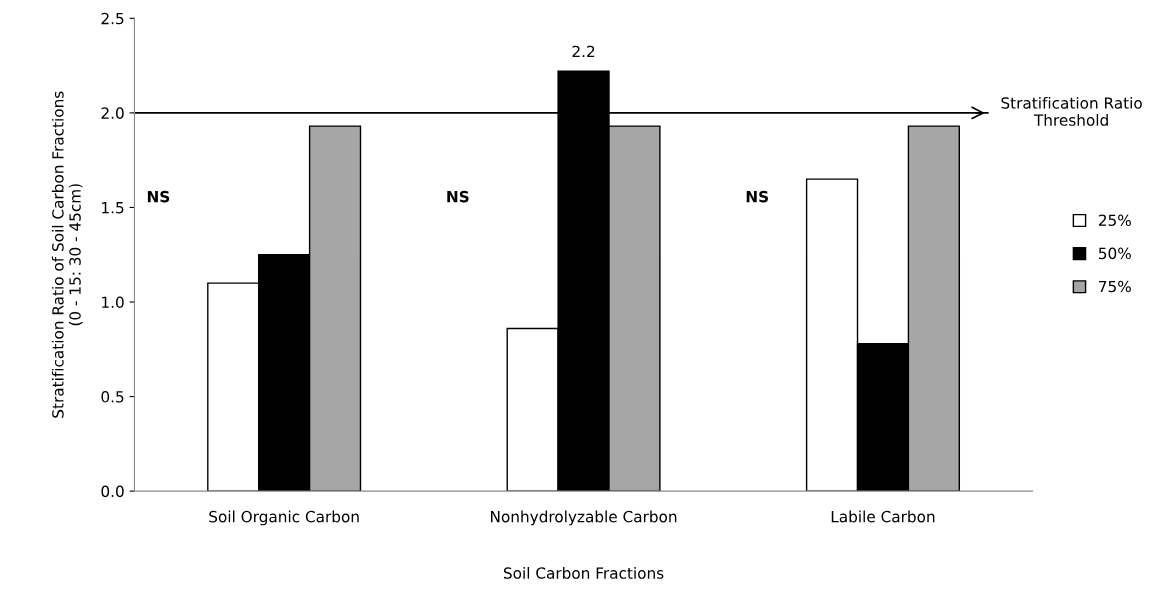  I want to click on ref-line-label: Stratification Ratio Threshold, so click(1071, 111).